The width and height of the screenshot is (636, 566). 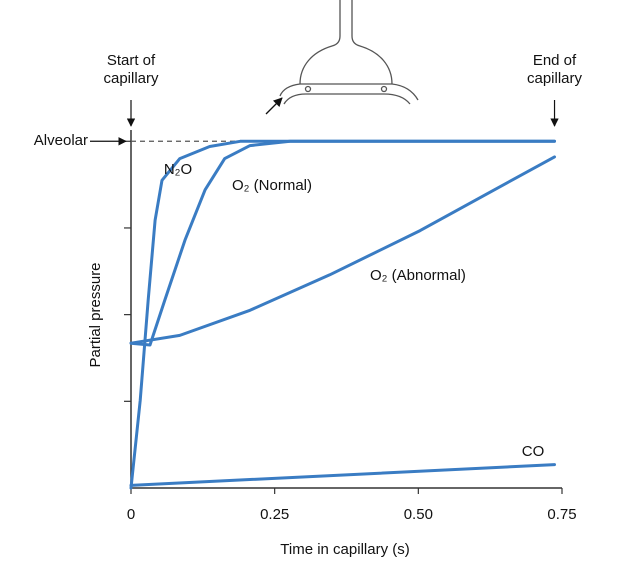 What do you see at coordinates (533, 451) in the screenshot?
I see `series-label: CO` at bounding box center [533, 451].